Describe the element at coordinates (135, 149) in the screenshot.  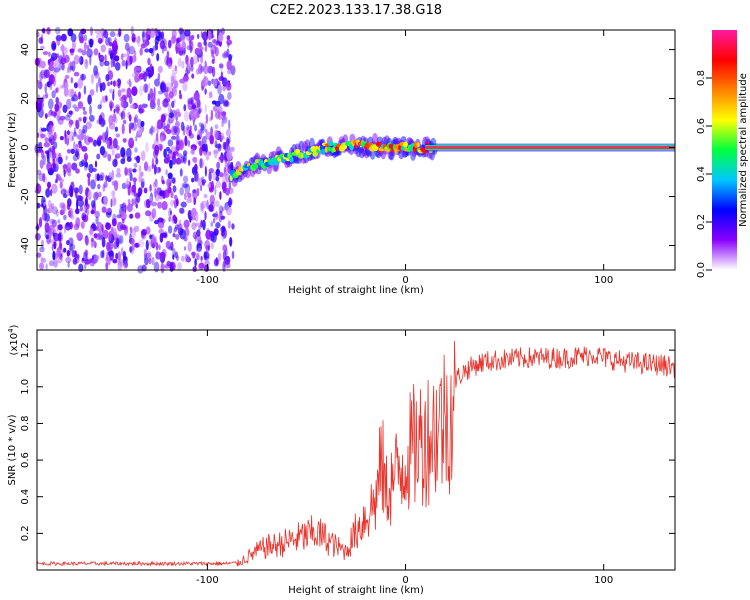
I see `spectrogram-noise` at that location.